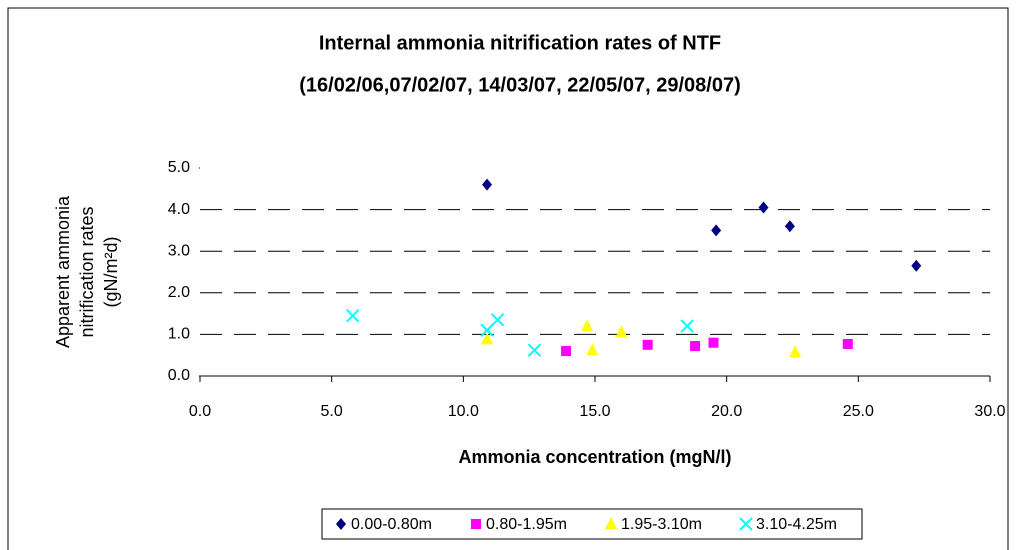  Describe the element at coordinates (391, 524) in the screenshot. I see `legend-label: 0.00-0.80m` at that location.